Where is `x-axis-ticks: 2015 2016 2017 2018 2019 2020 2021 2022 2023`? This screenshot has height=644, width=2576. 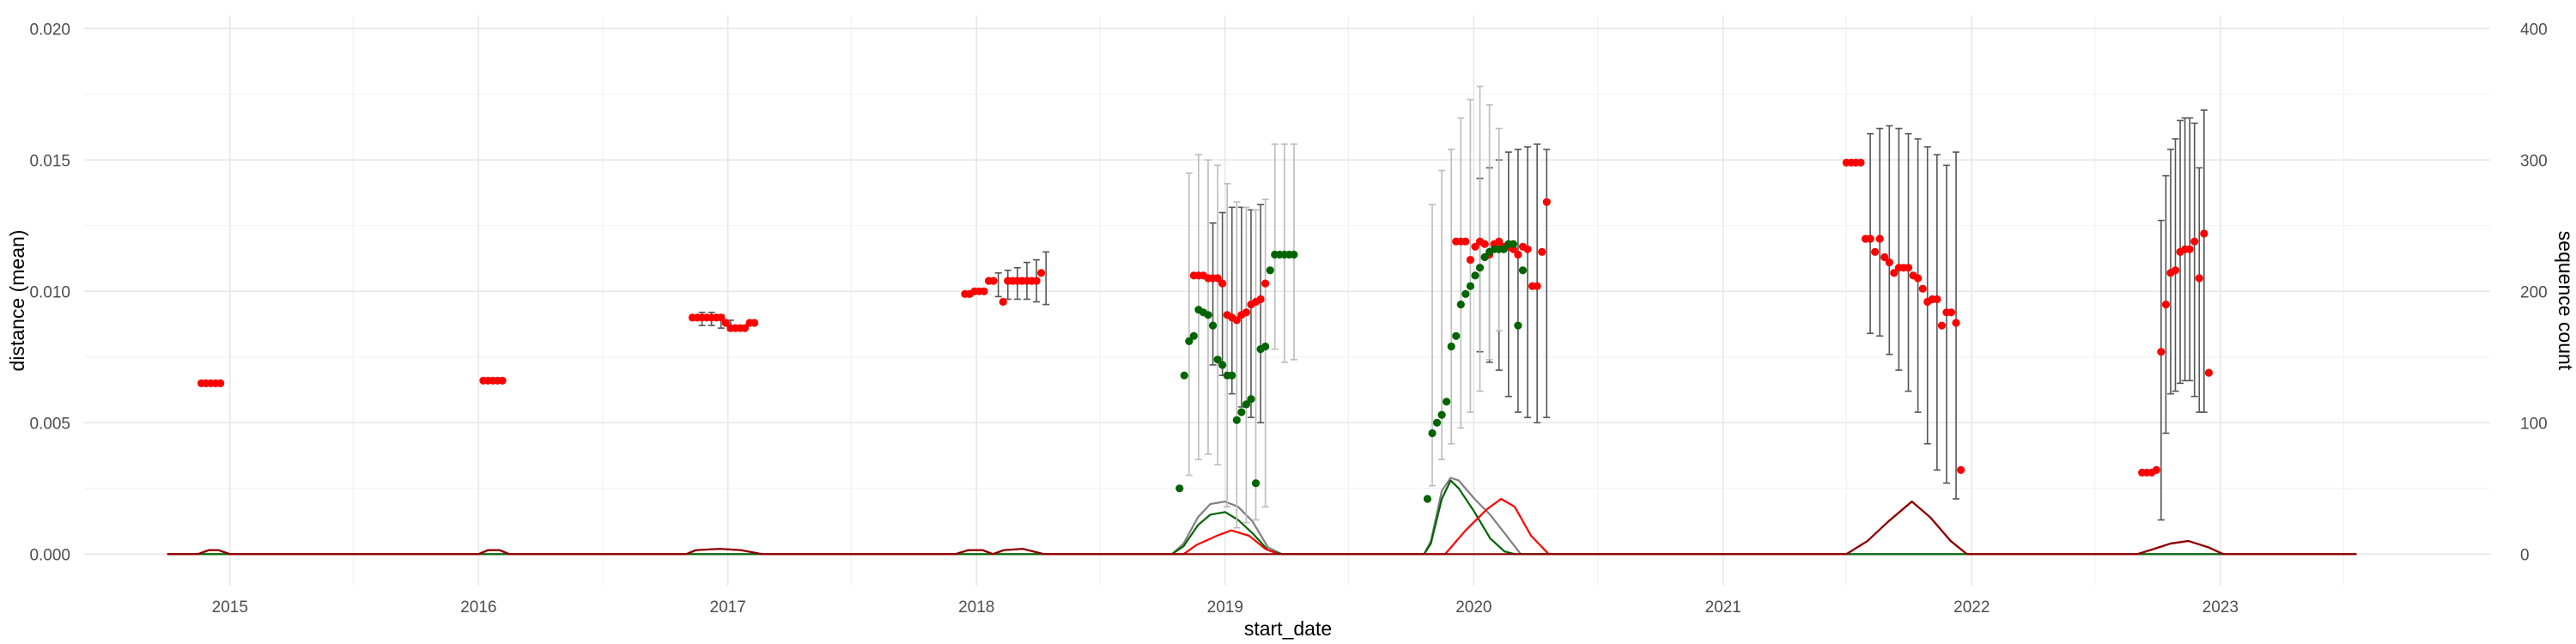 x-axis-ticks: 2015 2016 2017 2018 2019 2020 2021 2022 2023 is located at coordinates (1225, 607).